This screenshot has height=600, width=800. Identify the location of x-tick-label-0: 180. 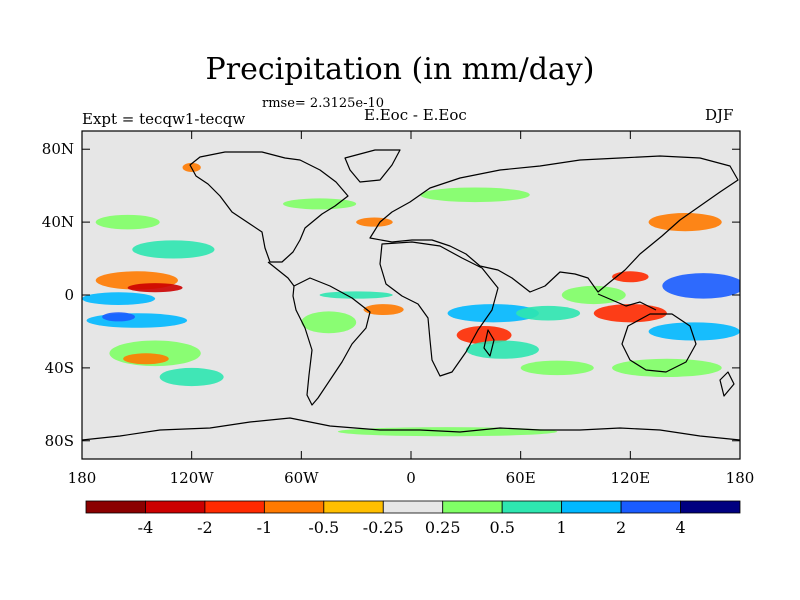
(82, 478).